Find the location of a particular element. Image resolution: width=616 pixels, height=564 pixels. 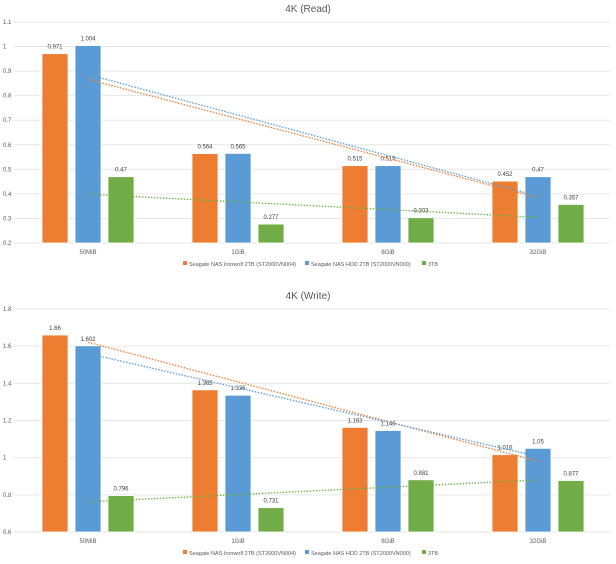

y-tick-label: 0.9 is located at coordinates (7, 72).